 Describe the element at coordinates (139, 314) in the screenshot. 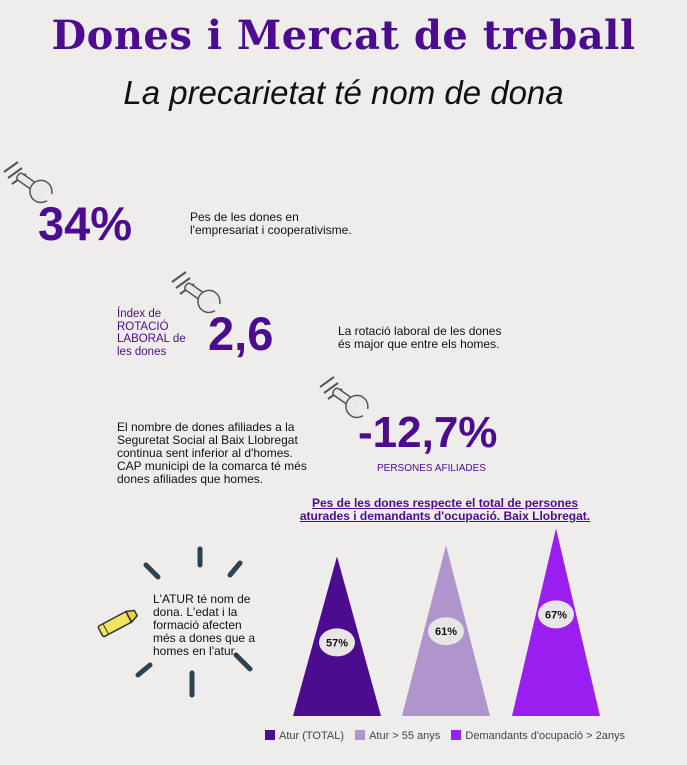

I see `label-line: Índex de` at that location.